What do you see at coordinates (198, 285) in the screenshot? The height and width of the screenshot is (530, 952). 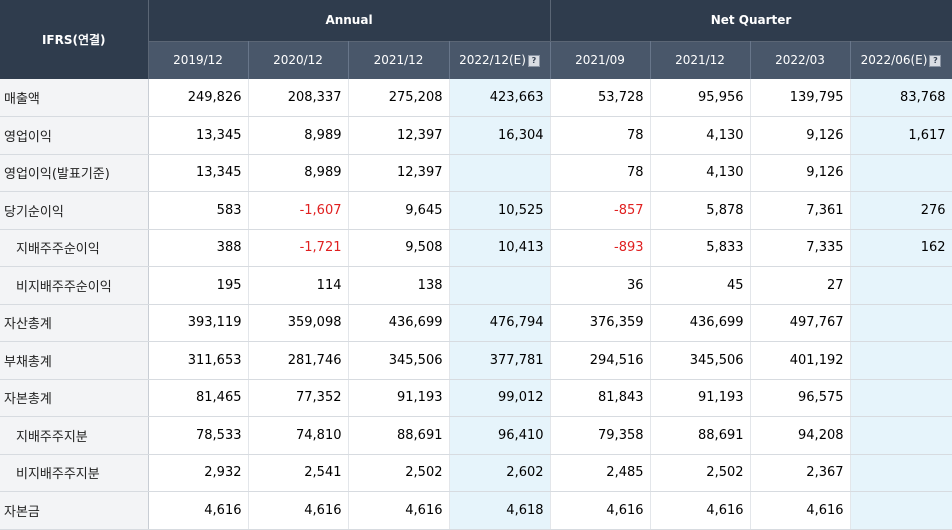 I see `table-cell: 195` at bounding box center [198, 285].